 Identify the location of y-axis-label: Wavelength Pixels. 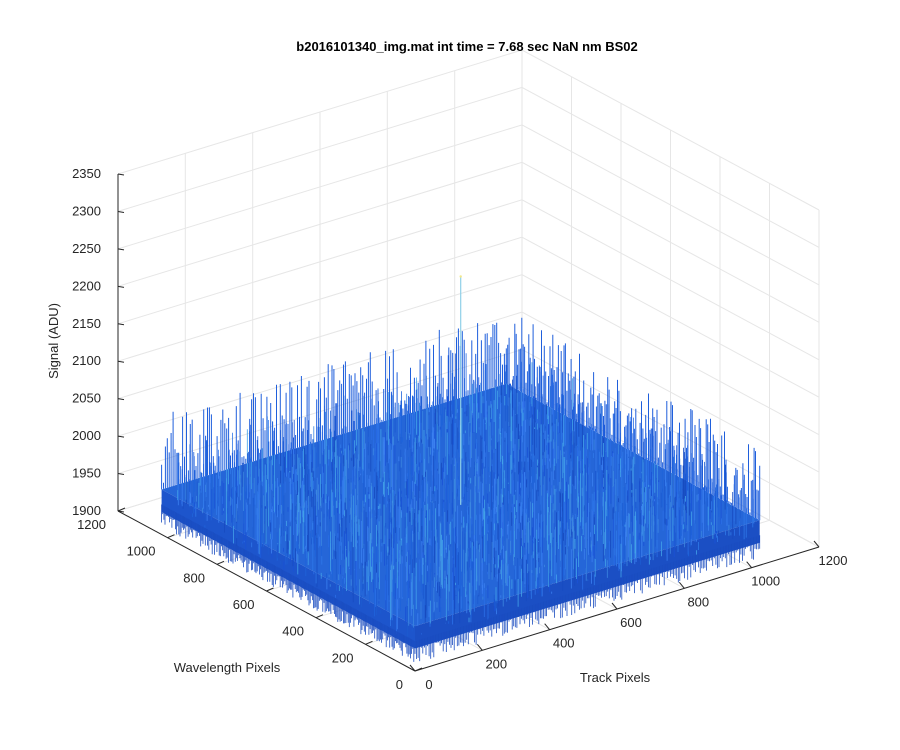
(227, 667).